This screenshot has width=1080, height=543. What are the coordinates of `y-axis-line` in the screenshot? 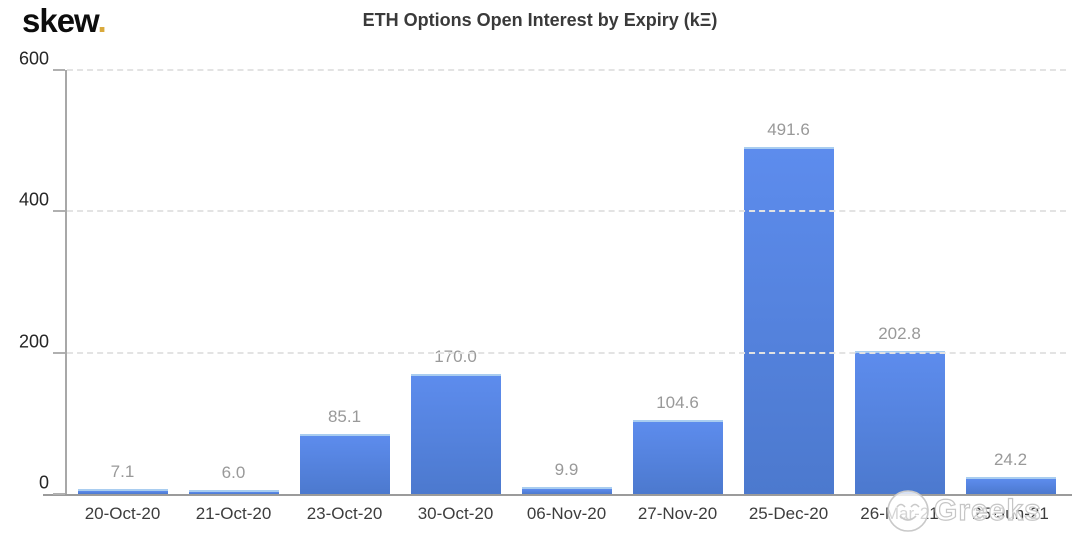 It's located at (66, 282).